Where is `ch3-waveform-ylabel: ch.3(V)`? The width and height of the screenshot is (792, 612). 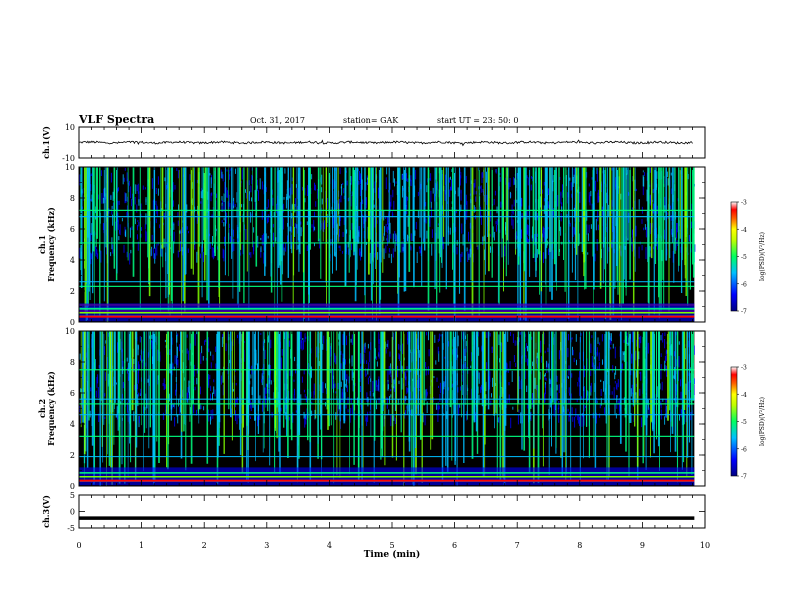 ch3-waveform-ylabel: ch.3(V) is located at coordinates (46, 511).